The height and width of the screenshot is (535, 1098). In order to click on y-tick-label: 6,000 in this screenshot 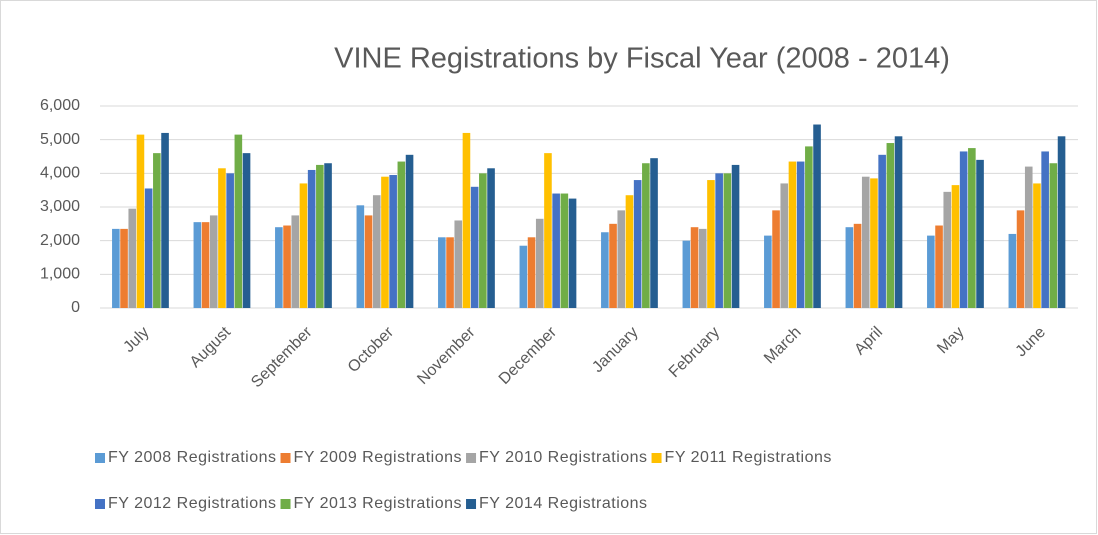, I will do `click(60, 105)`.